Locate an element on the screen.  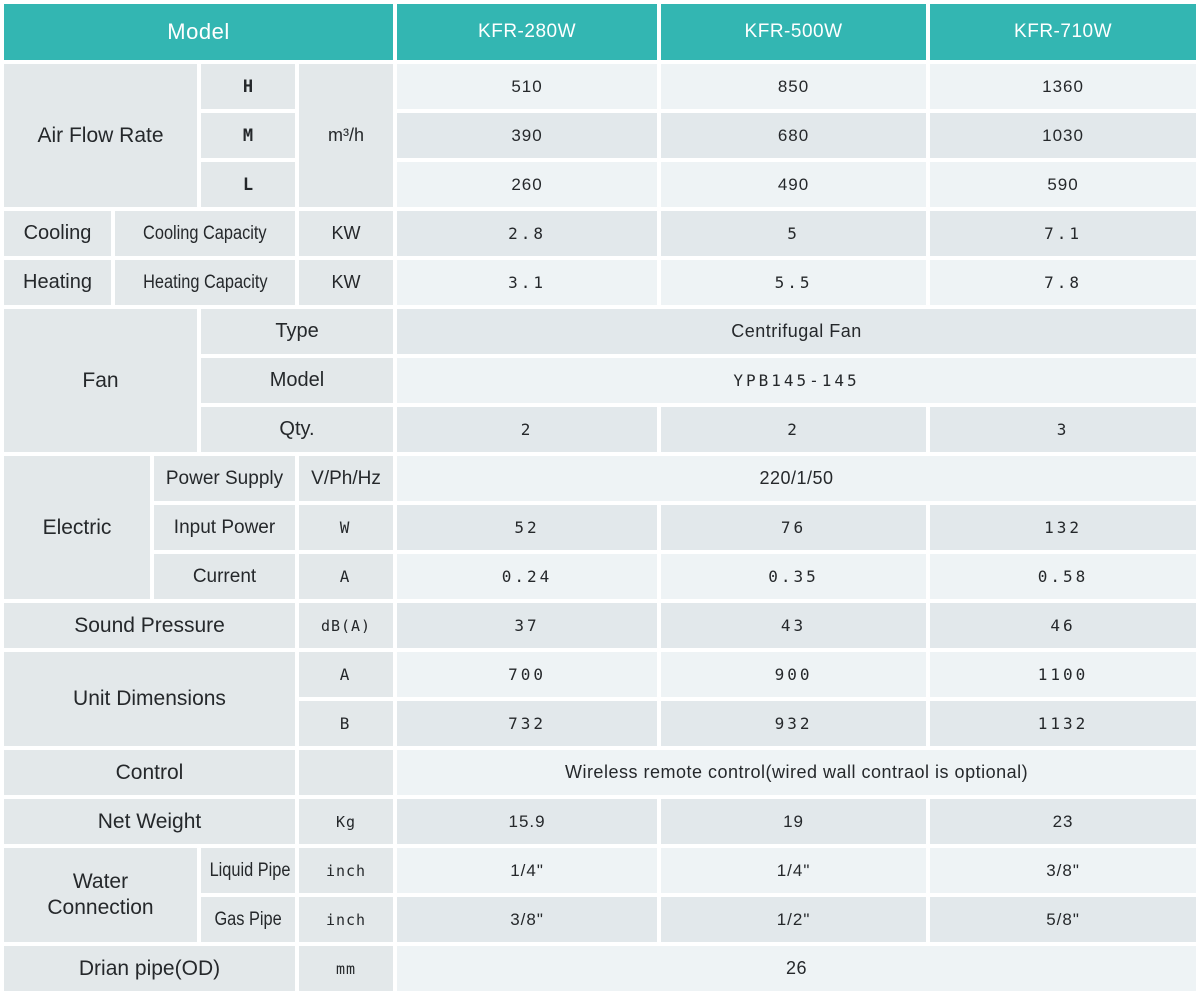
cooling-value-280w: 2.8 is located at coordinates (527, 233).